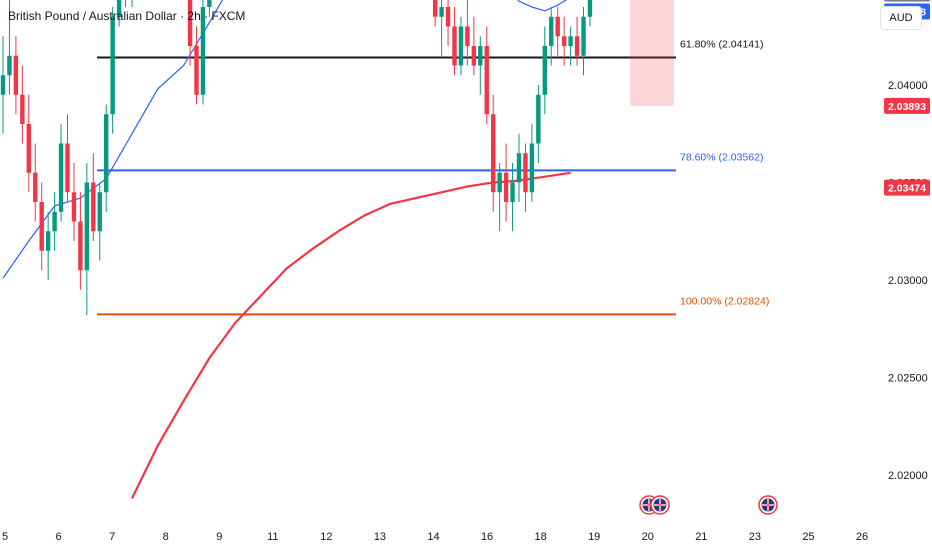 The image size is (932, 550). What do you see at coordinates (219, 537) in the screenshot?
I see `x-tick-label: 9` at bounding box center [219, 537].